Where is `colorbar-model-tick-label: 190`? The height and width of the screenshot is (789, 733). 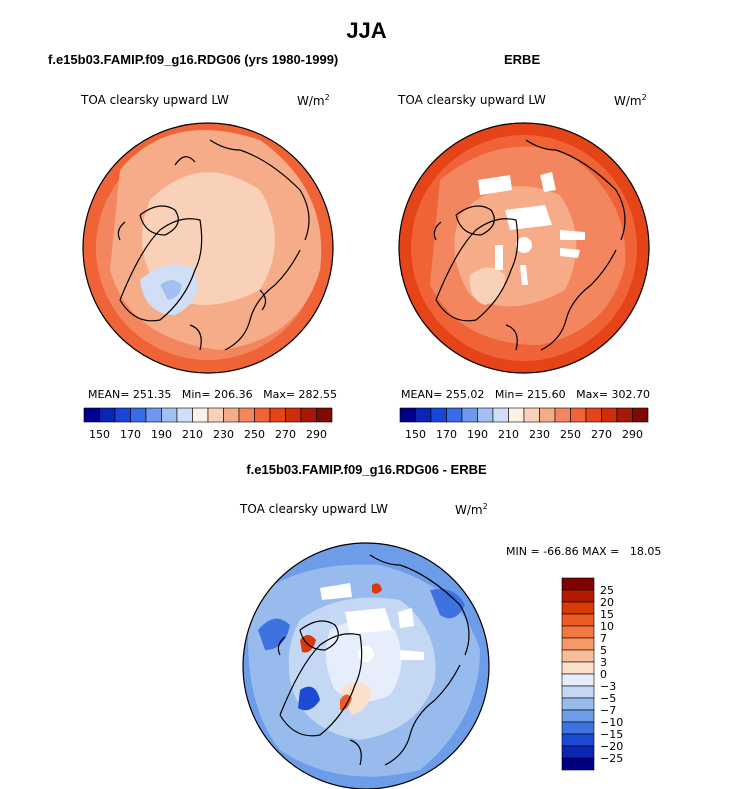 colorbar-model-tick-label: 190 is located at coordinates (161, 434).